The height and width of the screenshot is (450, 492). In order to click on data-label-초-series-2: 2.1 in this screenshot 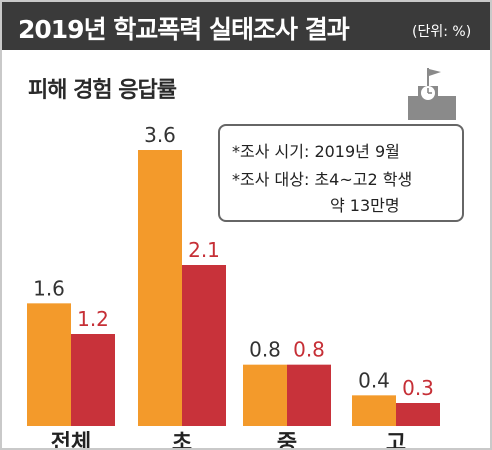, I will do `click(204, 250)`.